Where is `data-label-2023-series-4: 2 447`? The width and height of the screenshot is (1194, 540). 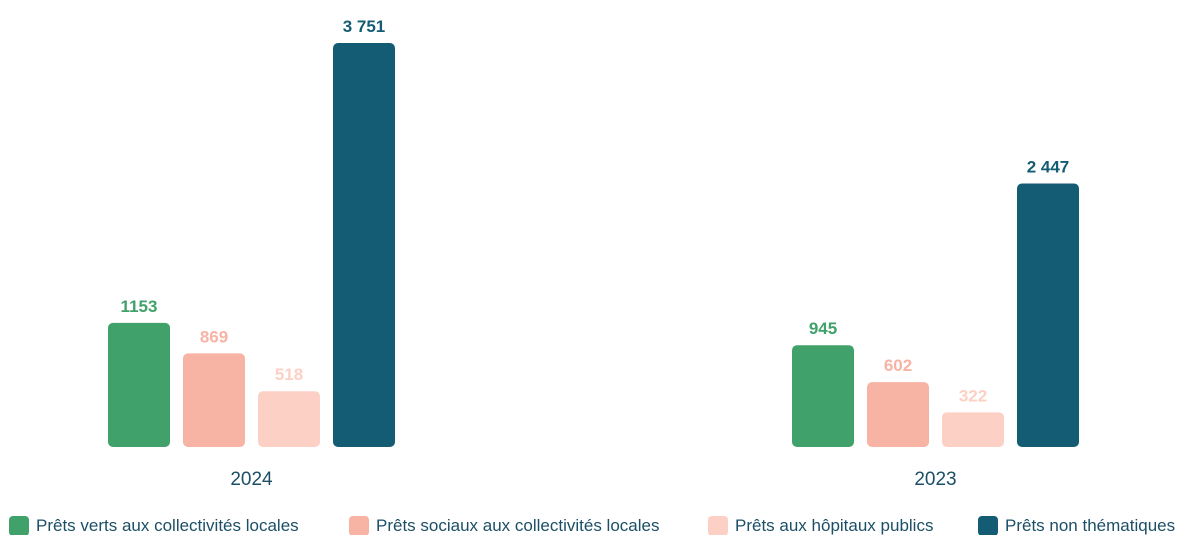
data-label-2023-series-4: 2 447 is located at coordinates (1048, 166).